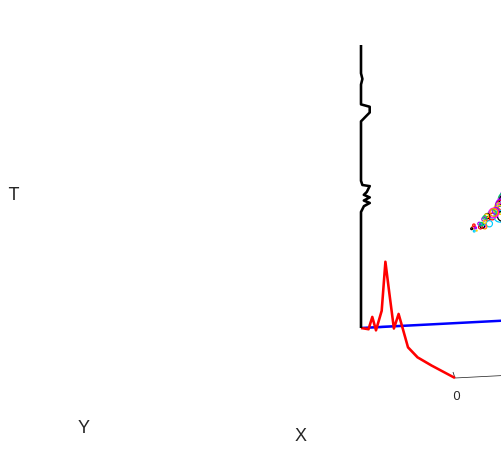 This screenshot has height=449, width=501. I want to click on scatter-cloud, so click(485, 212).